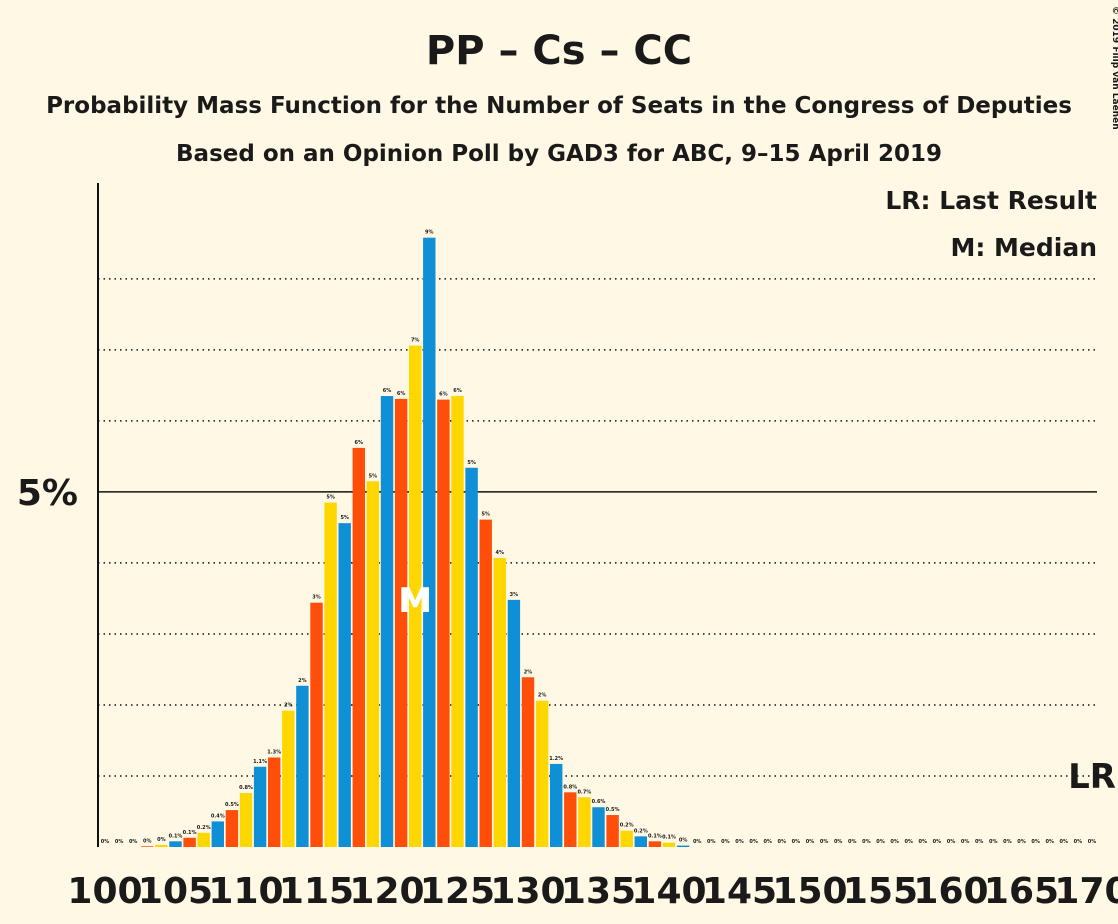  What do you see at coordinates (316, 891) in the screenshot?
I see `x-tick-label: 115` at bounding box center [316, 891].